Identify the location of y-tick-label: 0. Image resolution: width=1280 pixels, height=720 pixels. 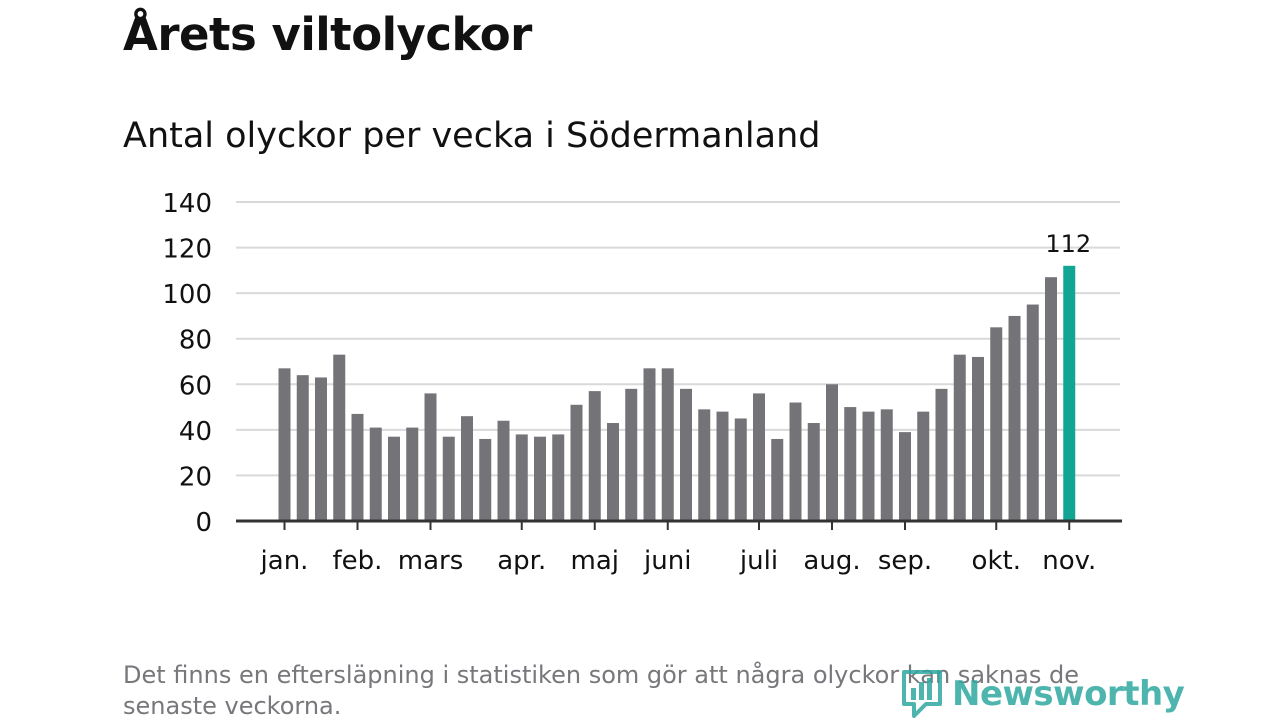
(203, 523).